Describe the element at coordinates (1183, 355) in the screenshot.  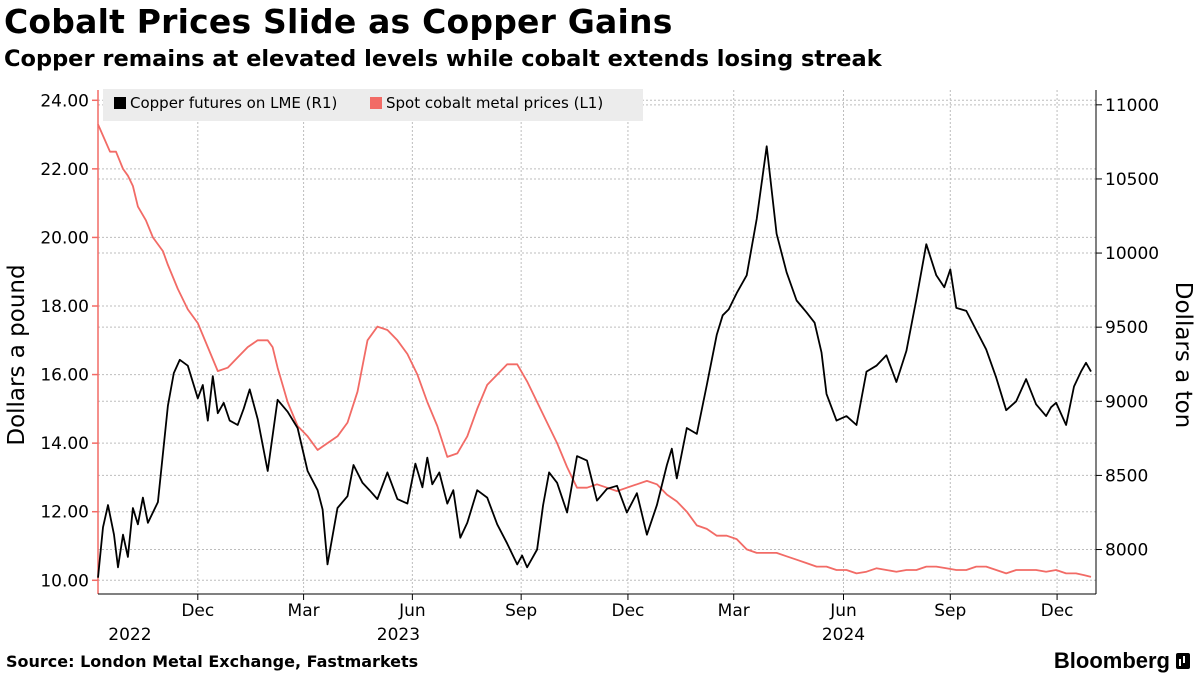
I see `right-axis-title: Dollars a ton` at that location.